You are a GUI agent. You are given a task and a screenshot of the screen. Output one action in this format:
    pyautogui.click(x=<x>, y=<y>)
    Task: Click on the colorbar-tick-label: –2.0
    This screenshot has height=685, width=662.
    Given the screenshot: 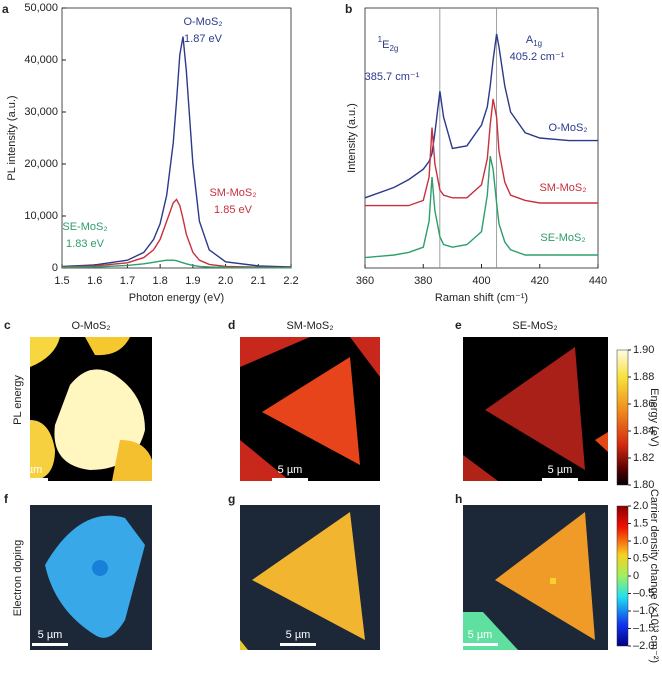 What is the action you would take?
    pyautogui.click(x=643, y=646)
    